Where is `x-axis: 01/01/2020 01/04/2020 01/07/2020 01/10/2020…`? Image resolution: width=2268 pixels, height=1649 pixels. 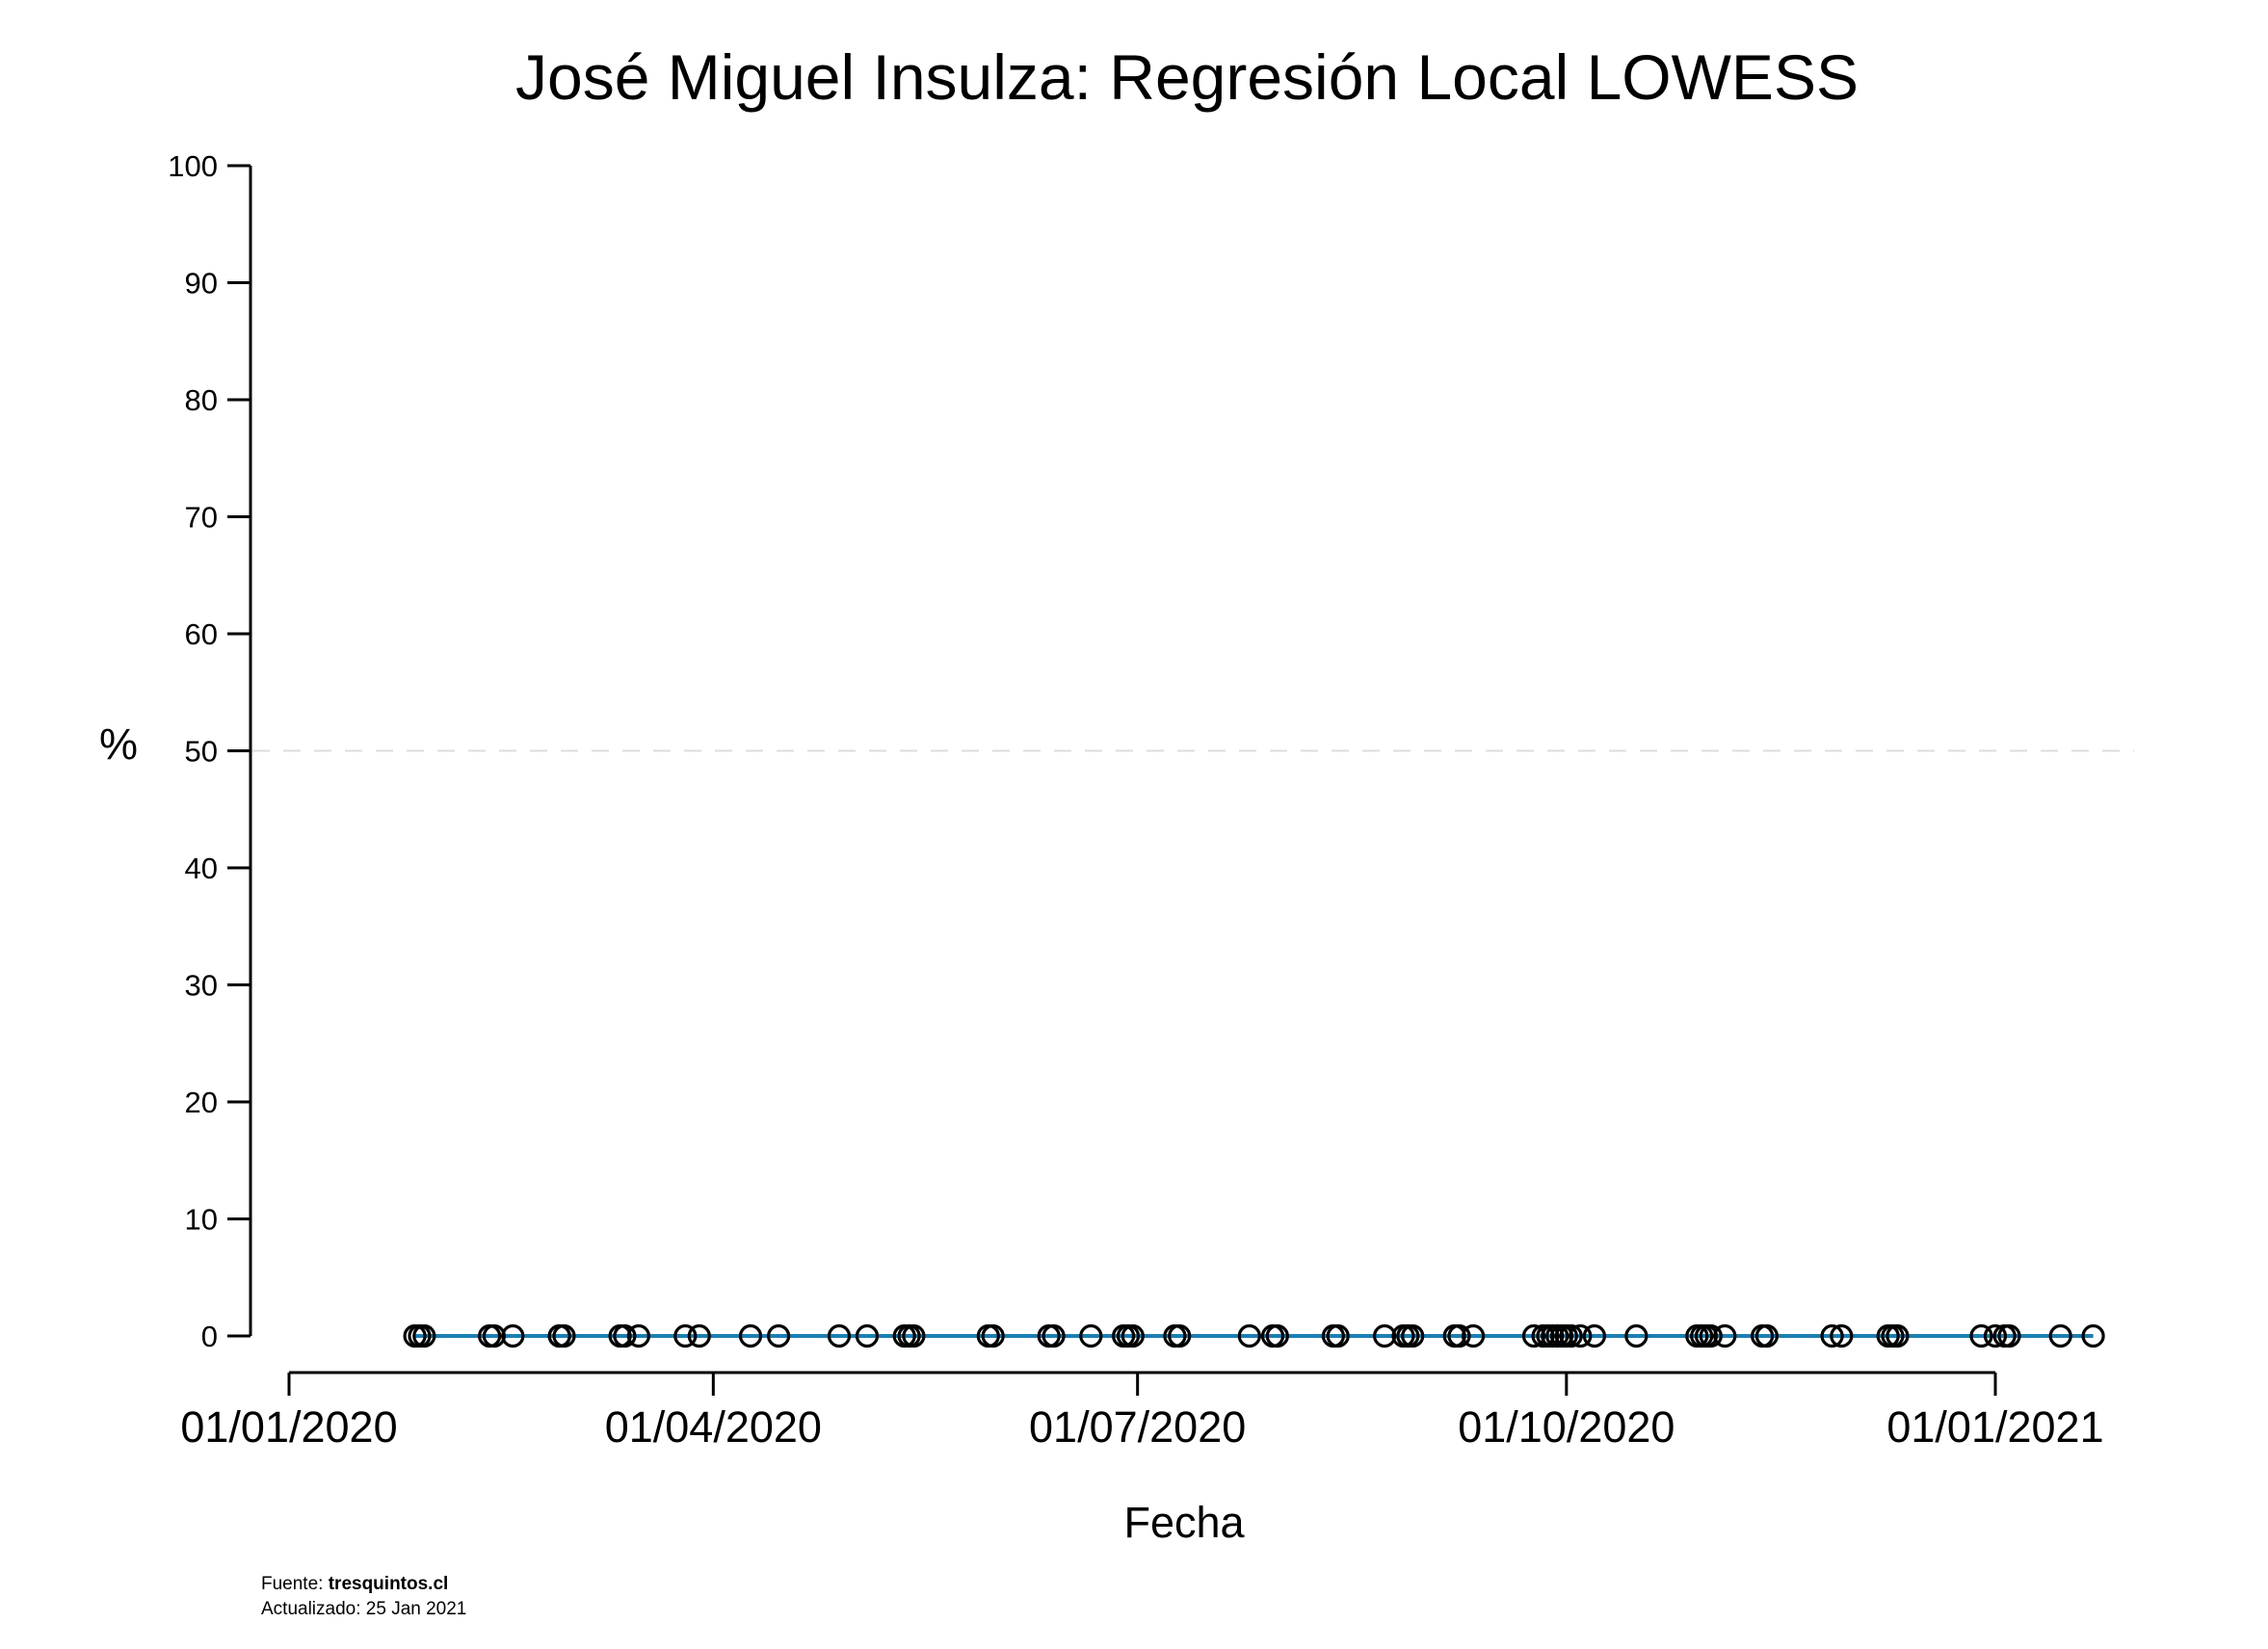
x-axis: 01/01/2020 01/04/2020 01/07/2020 01/10/2020… is located at coordinates (1142, 1412).